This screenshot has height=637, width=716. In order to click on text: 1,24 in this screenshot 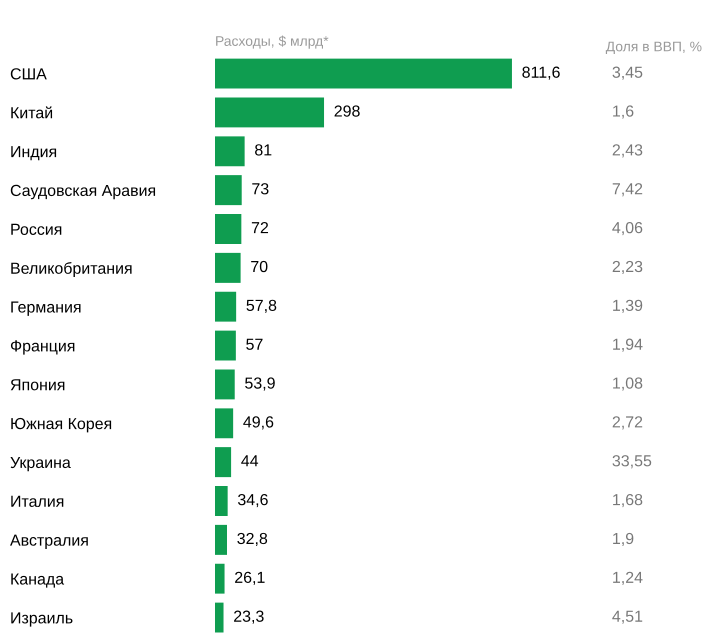, I will do `click(628, 578)`.